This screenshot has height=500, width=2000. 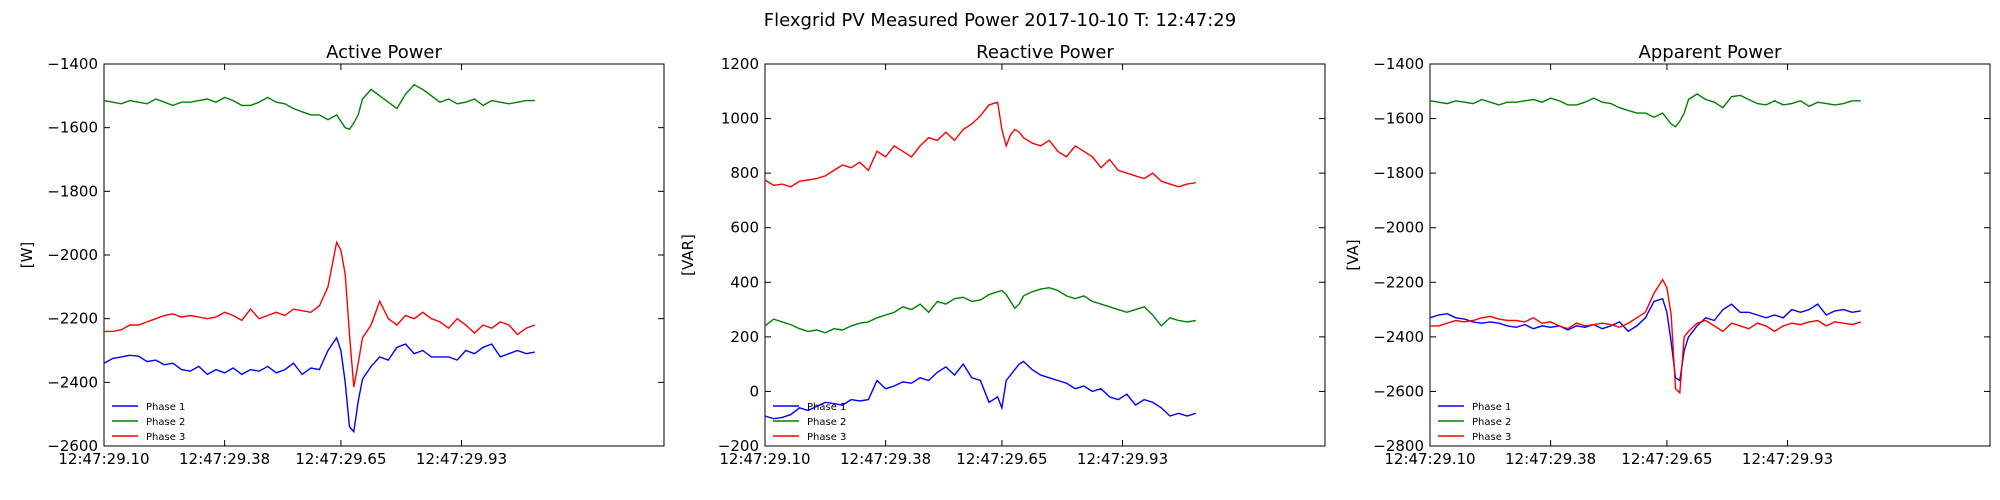 What do you see at coordinates (688, 255) in the screenshot?
I see `y-axis-label: [VAR]` at bounding box center [688, 255].